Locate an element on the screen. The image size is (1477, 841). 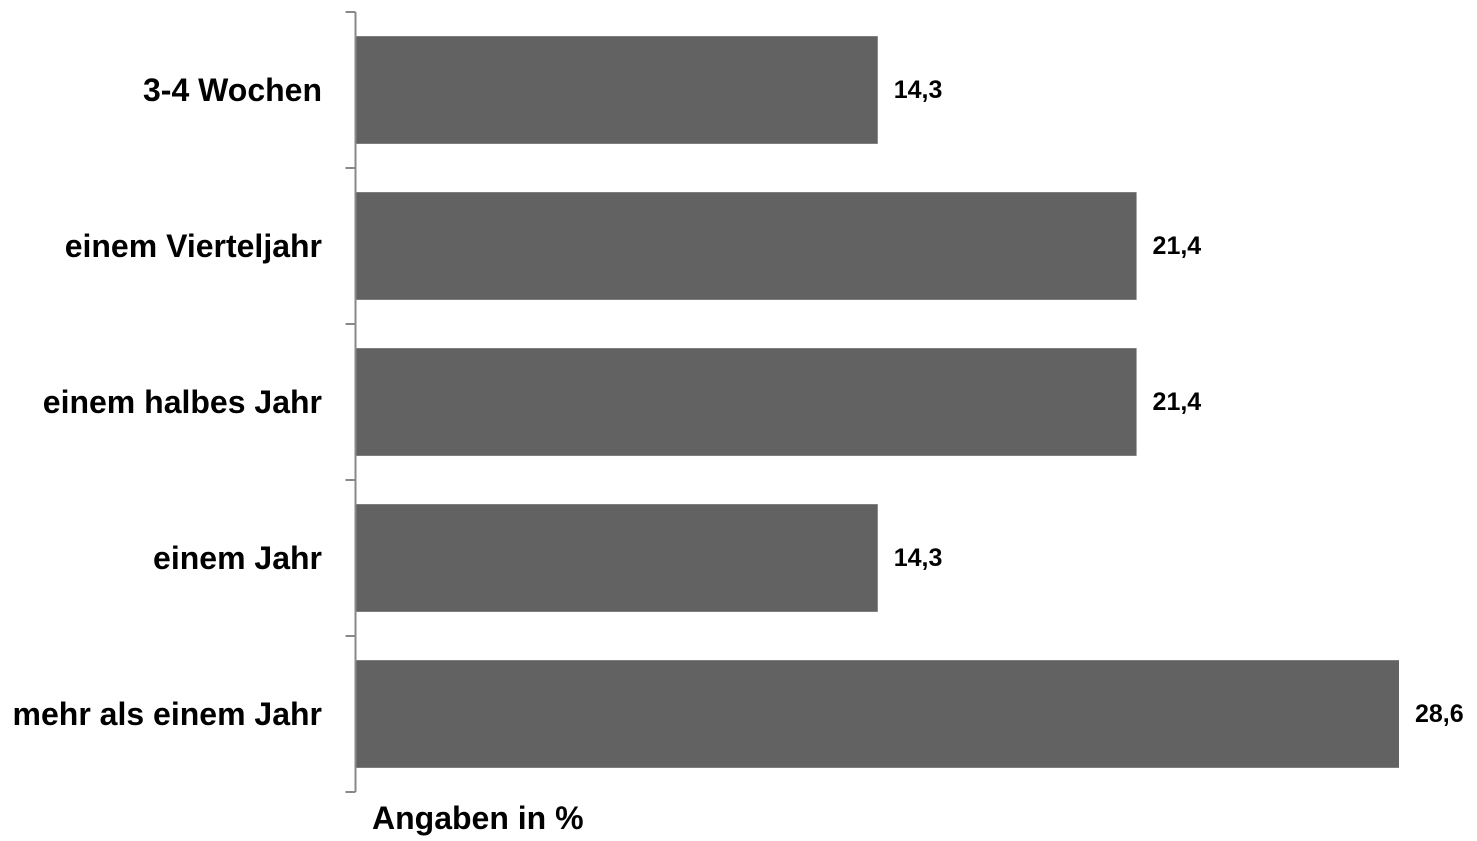
category-label: 3-4 Wochen is located at coordinates (232, 90).